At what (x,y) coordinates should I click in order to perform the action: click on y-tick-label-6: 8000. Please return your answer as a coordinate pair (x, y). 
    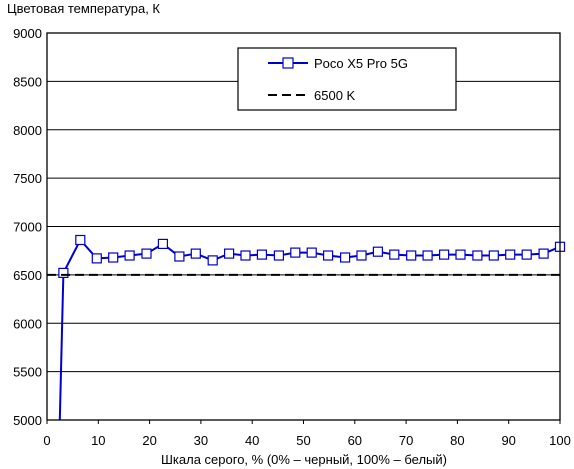
    Looking at the image, I should click on (27, 130).